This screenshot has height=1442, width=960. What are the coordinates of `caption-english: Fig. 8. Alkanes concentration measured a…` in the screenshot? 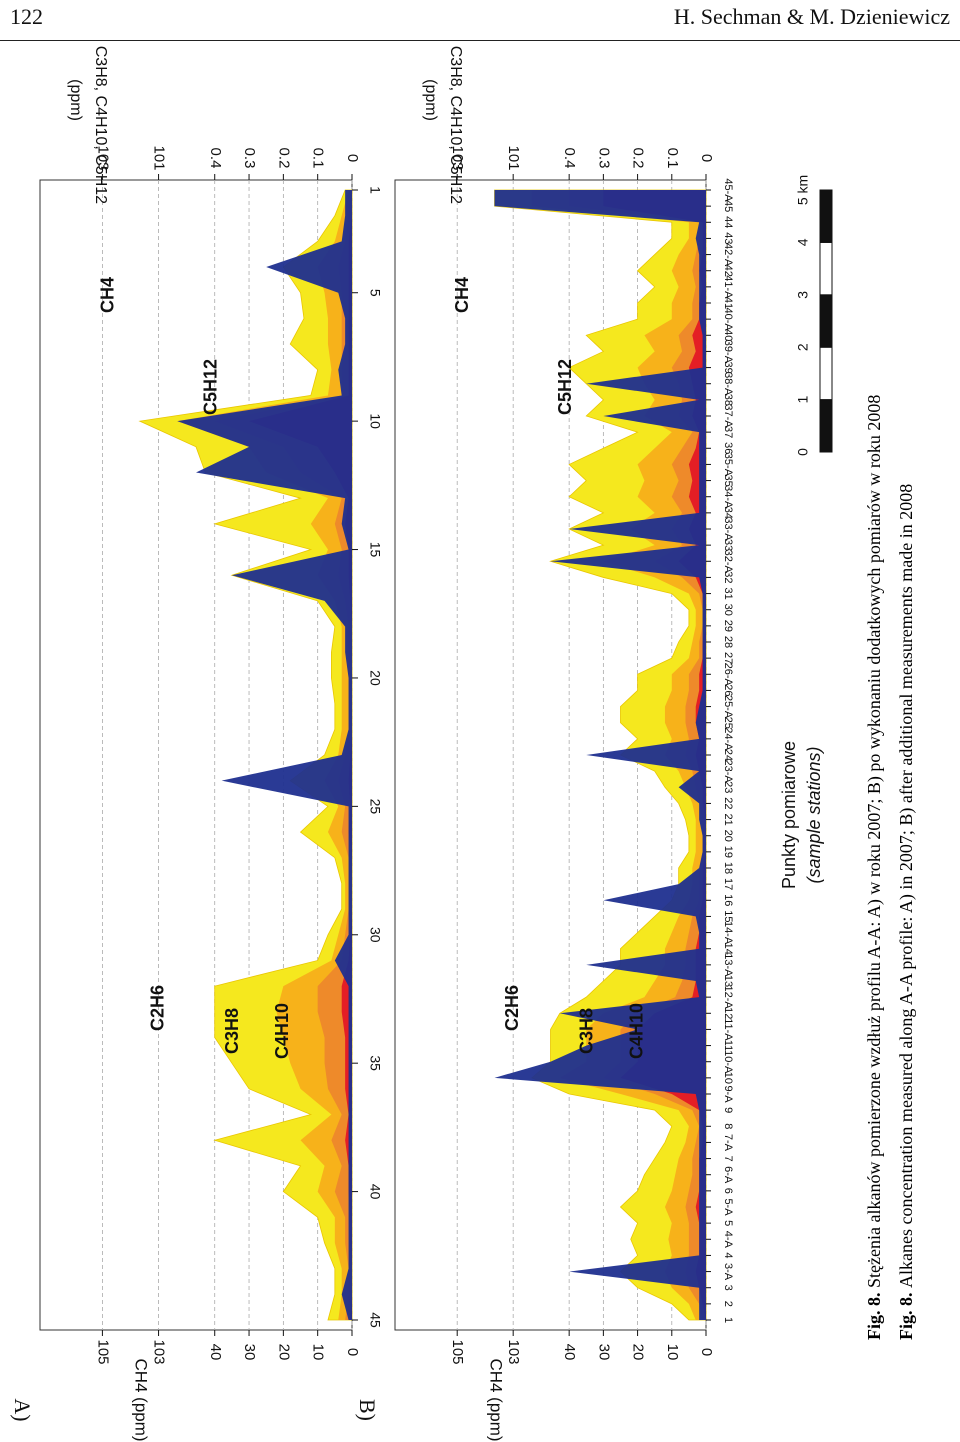 It's located at (906, 912).